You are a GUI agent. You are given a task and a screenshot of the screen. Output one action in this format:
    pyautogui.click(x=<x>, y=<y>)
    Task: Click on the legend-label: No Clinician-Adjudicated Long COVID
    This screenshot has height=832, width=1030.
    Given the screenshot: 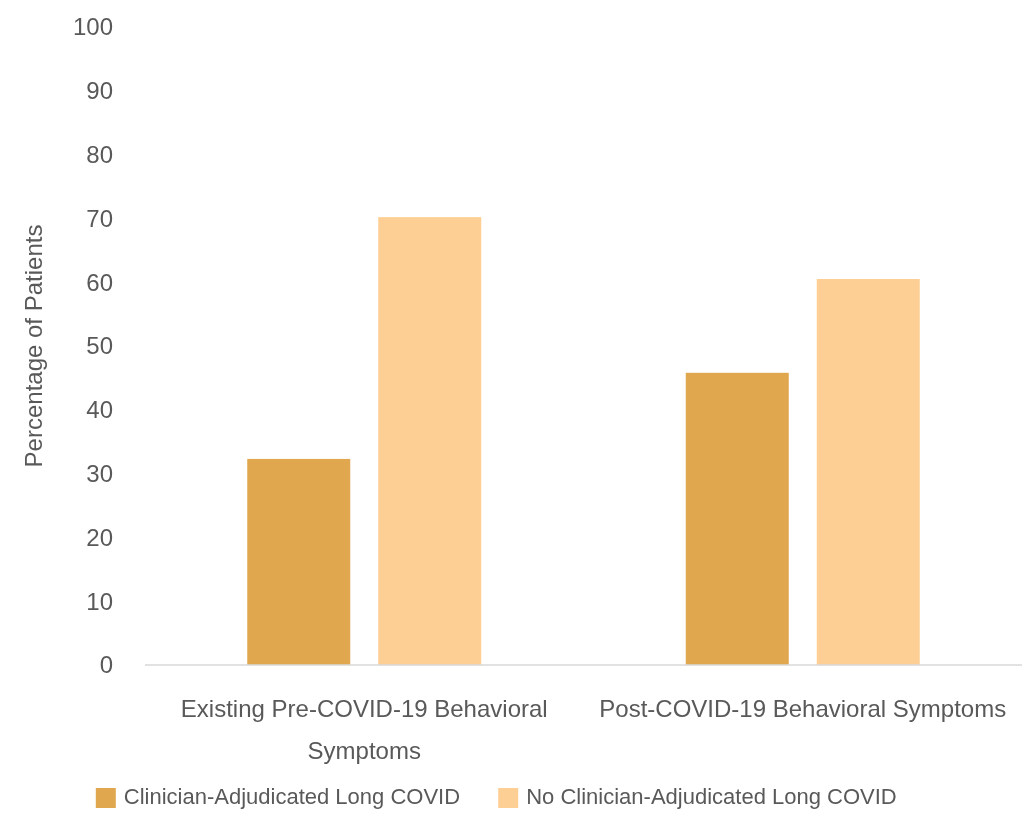 What is the action you would take?
    pyautogui.click(x=711, y=796)
    